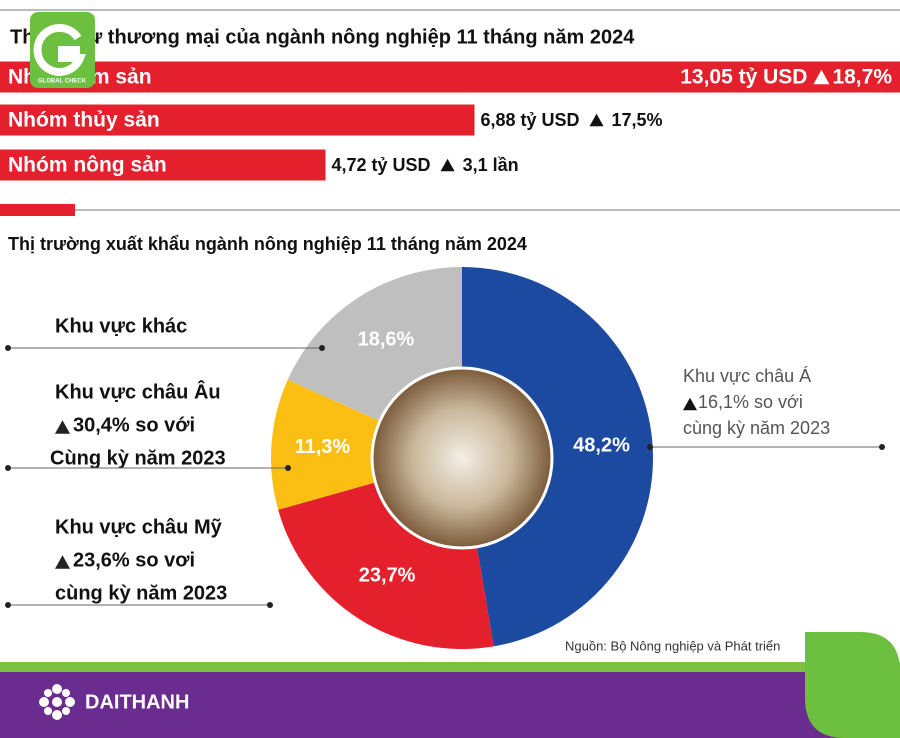 The image size is (900, 738). I want to click on region-note: 23,6% so vơi, so click(134, 560).